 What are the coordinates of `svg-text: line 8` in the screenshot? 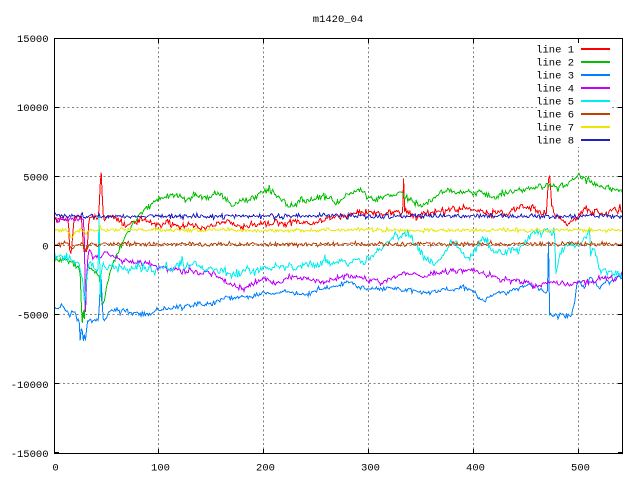 It's located at (555, 142).